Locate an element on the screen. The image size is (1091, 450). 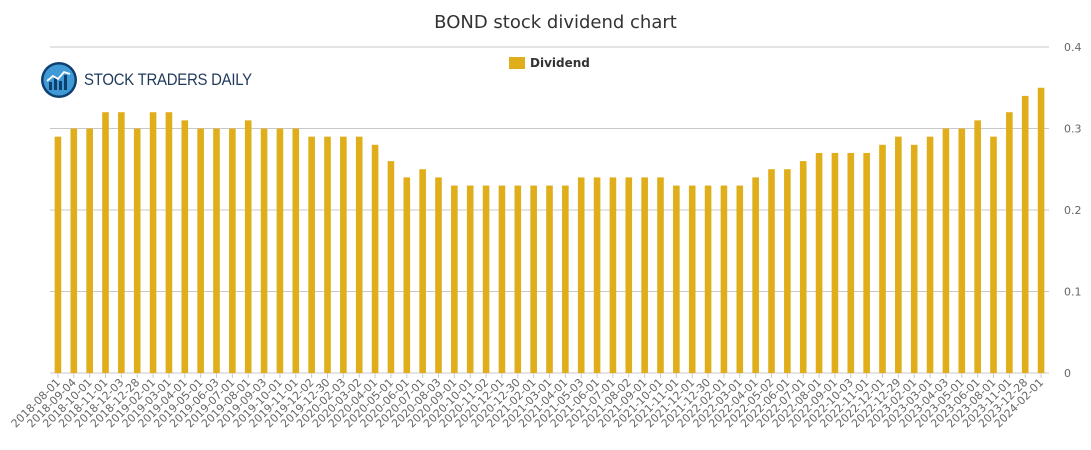
chart-title: BOND stock dividend chart is located at coordinates (555, 22).